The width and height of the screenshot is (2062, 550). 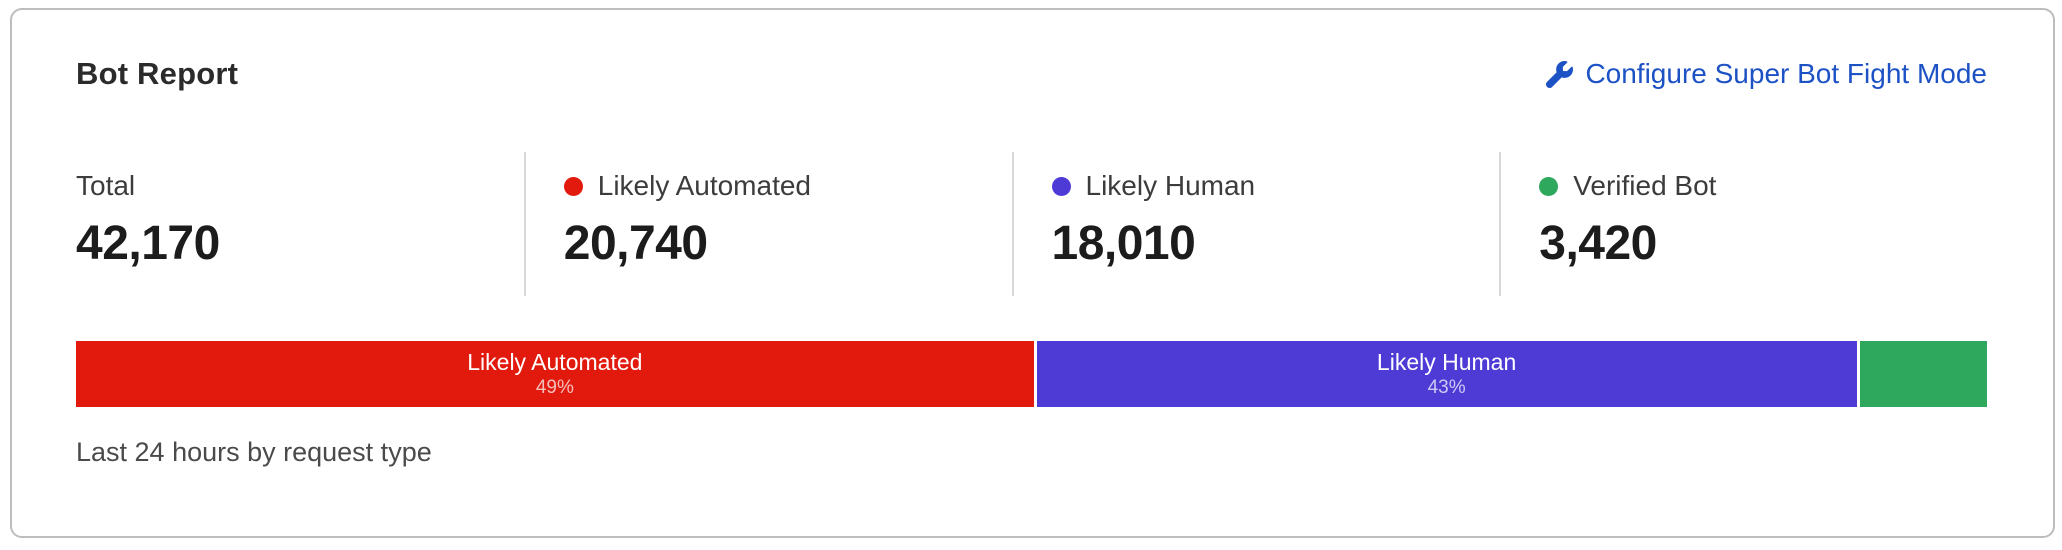 What do you see at coordinates (157, 73) in the screenshot?
I see `page-title: Bot Report` at bounding box center [157, 73].